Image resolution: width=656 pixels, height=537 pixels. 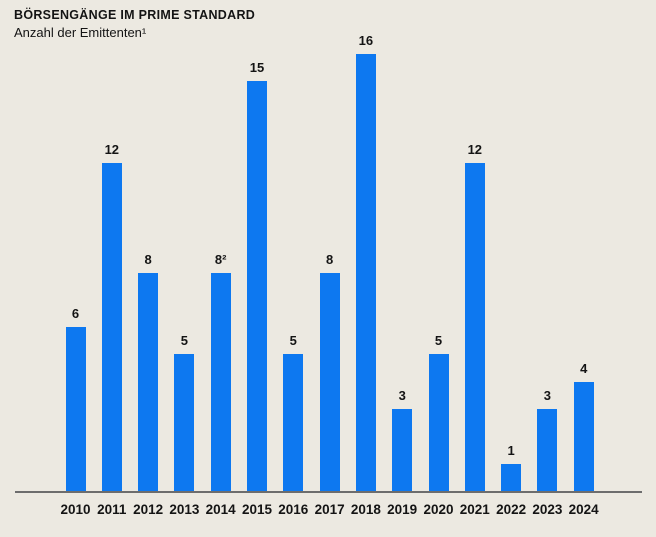 What do you see at coordinates (112, 149) in the screenshot?
I see `bar-value-label-2011: 12` at bounding box center [112, 149].